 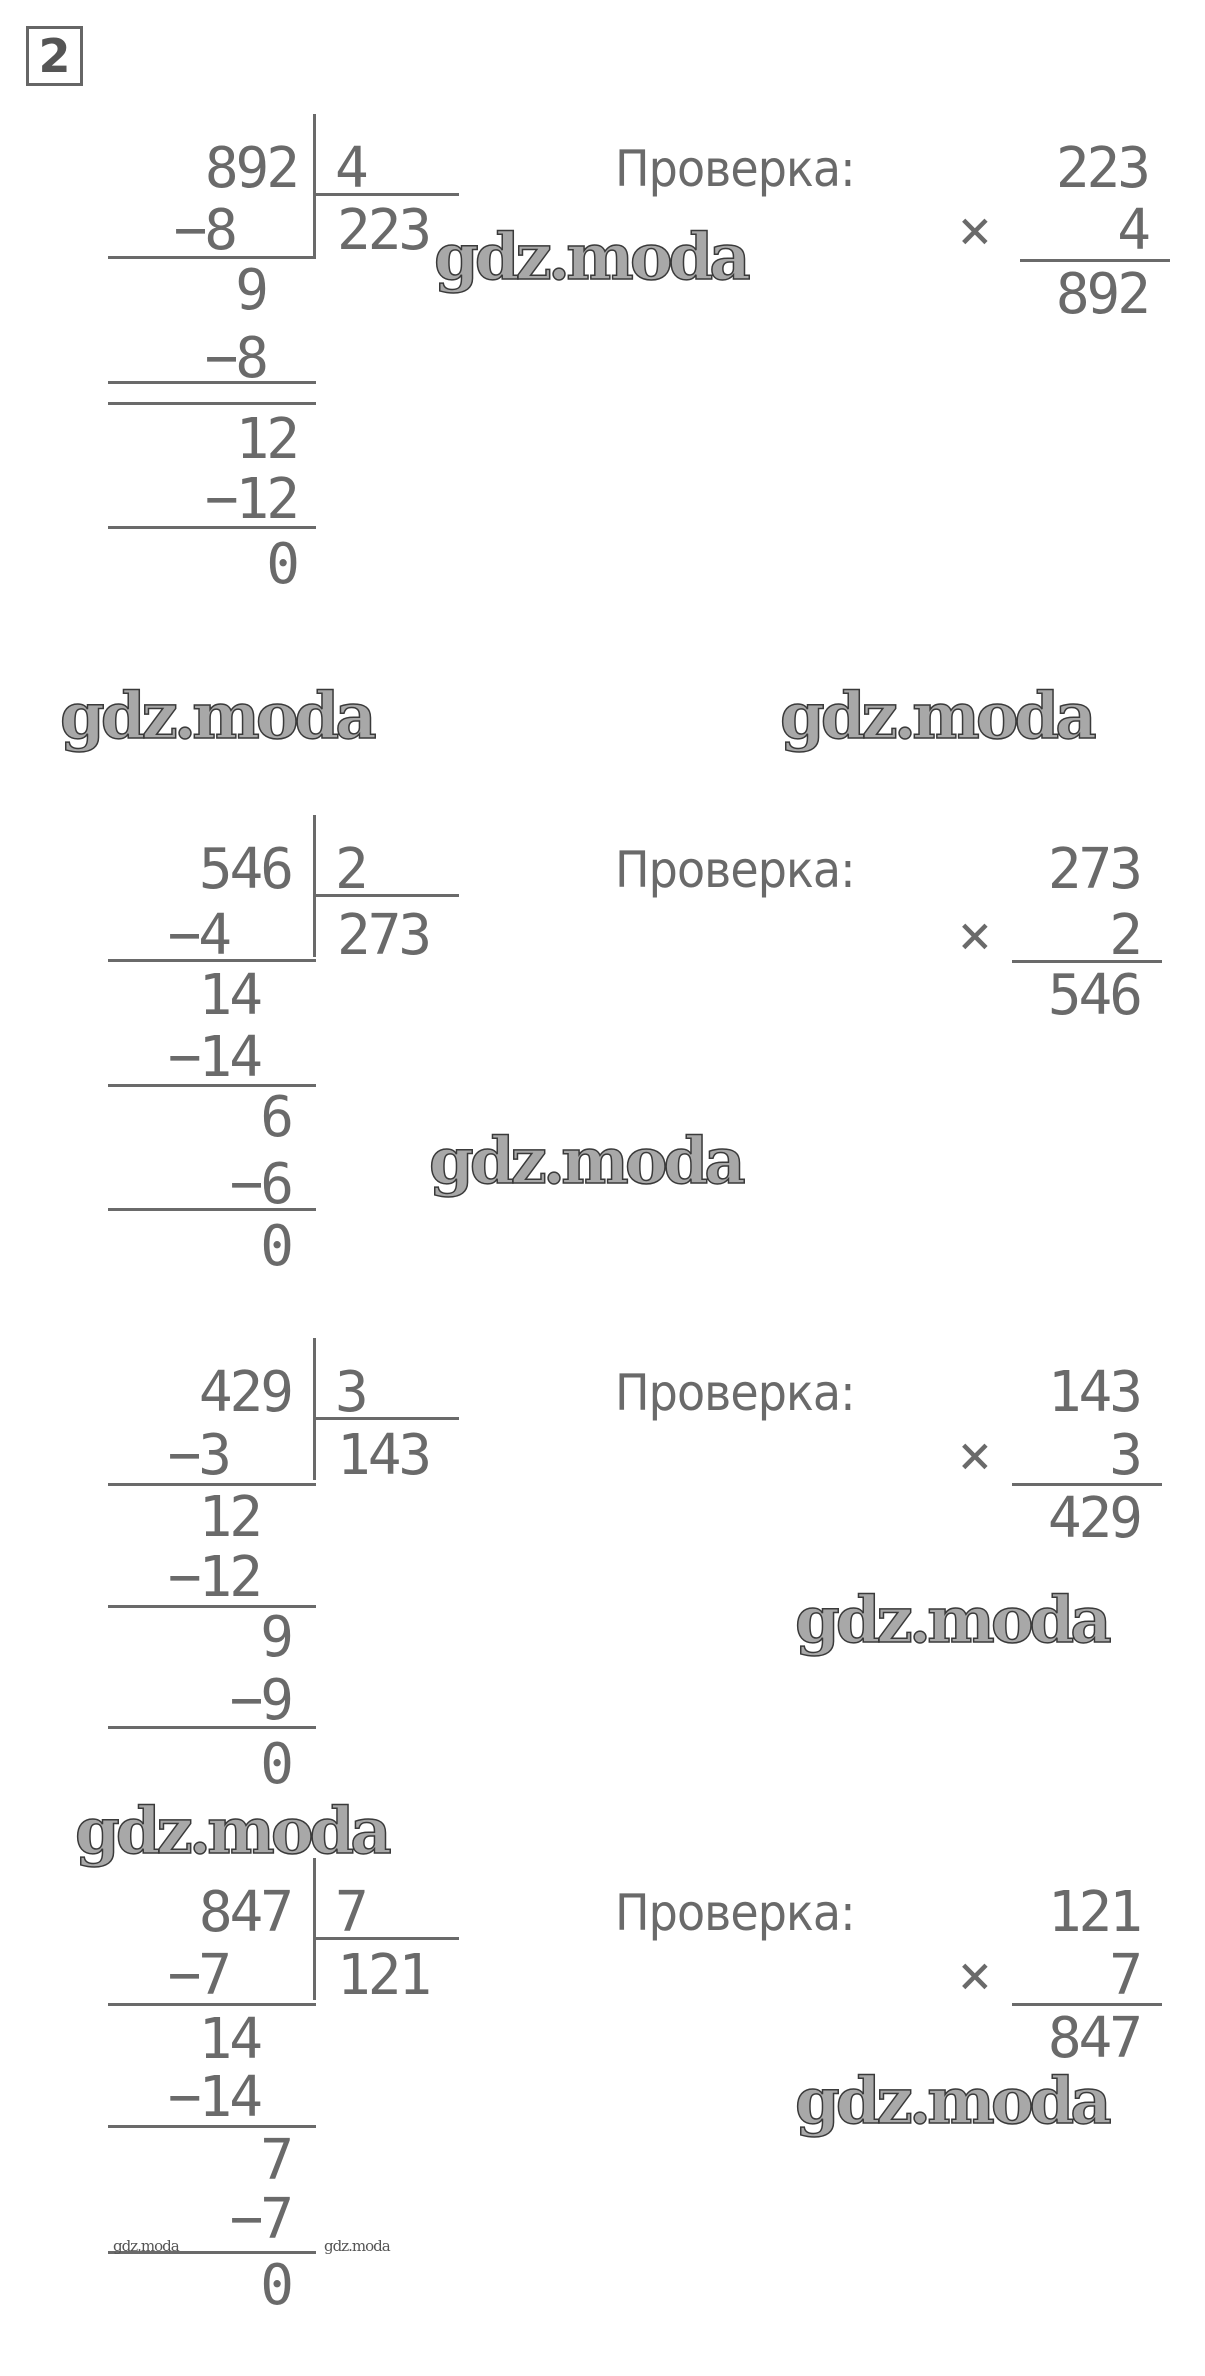 I want to click on check-factor1: 143, so click(x=1095, y=1392).